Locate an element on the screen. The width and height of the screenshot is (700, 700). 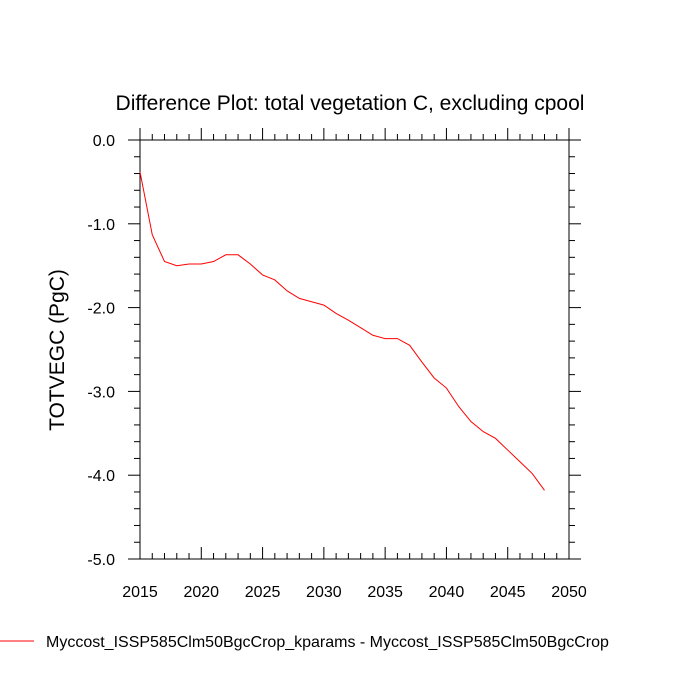
y-tick-label: -1.0 is located at coordinates (101, 225).